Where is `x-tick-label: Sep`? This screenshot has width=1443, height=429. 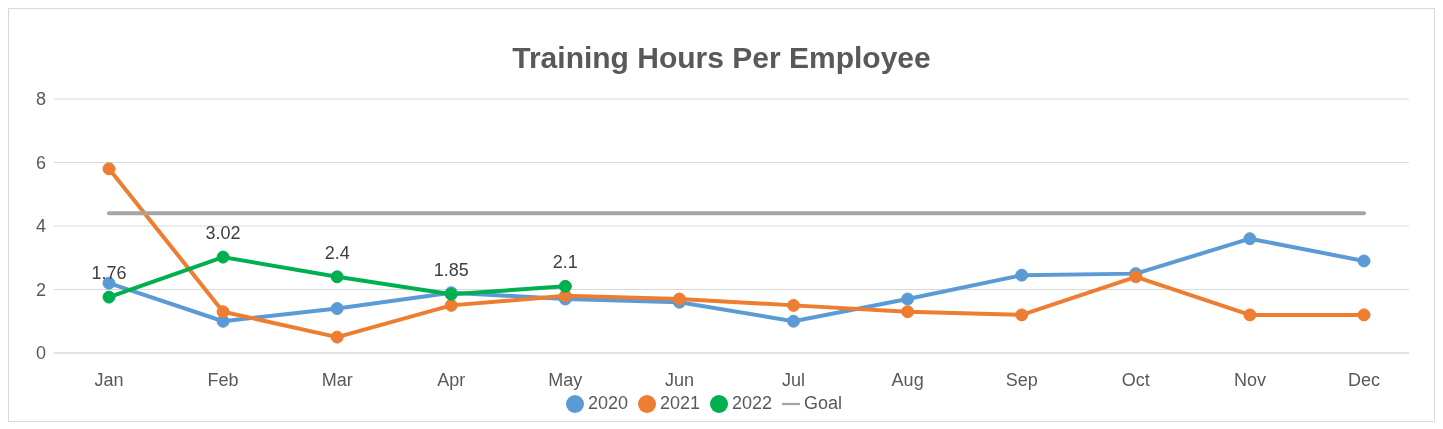 x-tick-label: Sep is located at coordinates (1021, 379).